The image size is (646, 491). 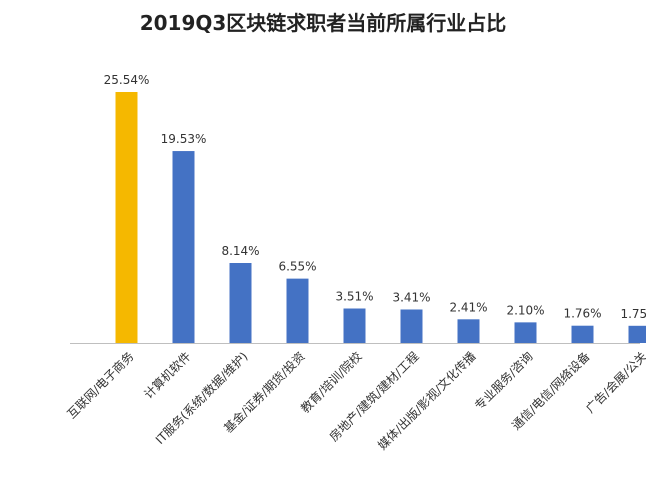 I want to click on category-label-0: 互联网/电子商务, so click(x=100, y=385).